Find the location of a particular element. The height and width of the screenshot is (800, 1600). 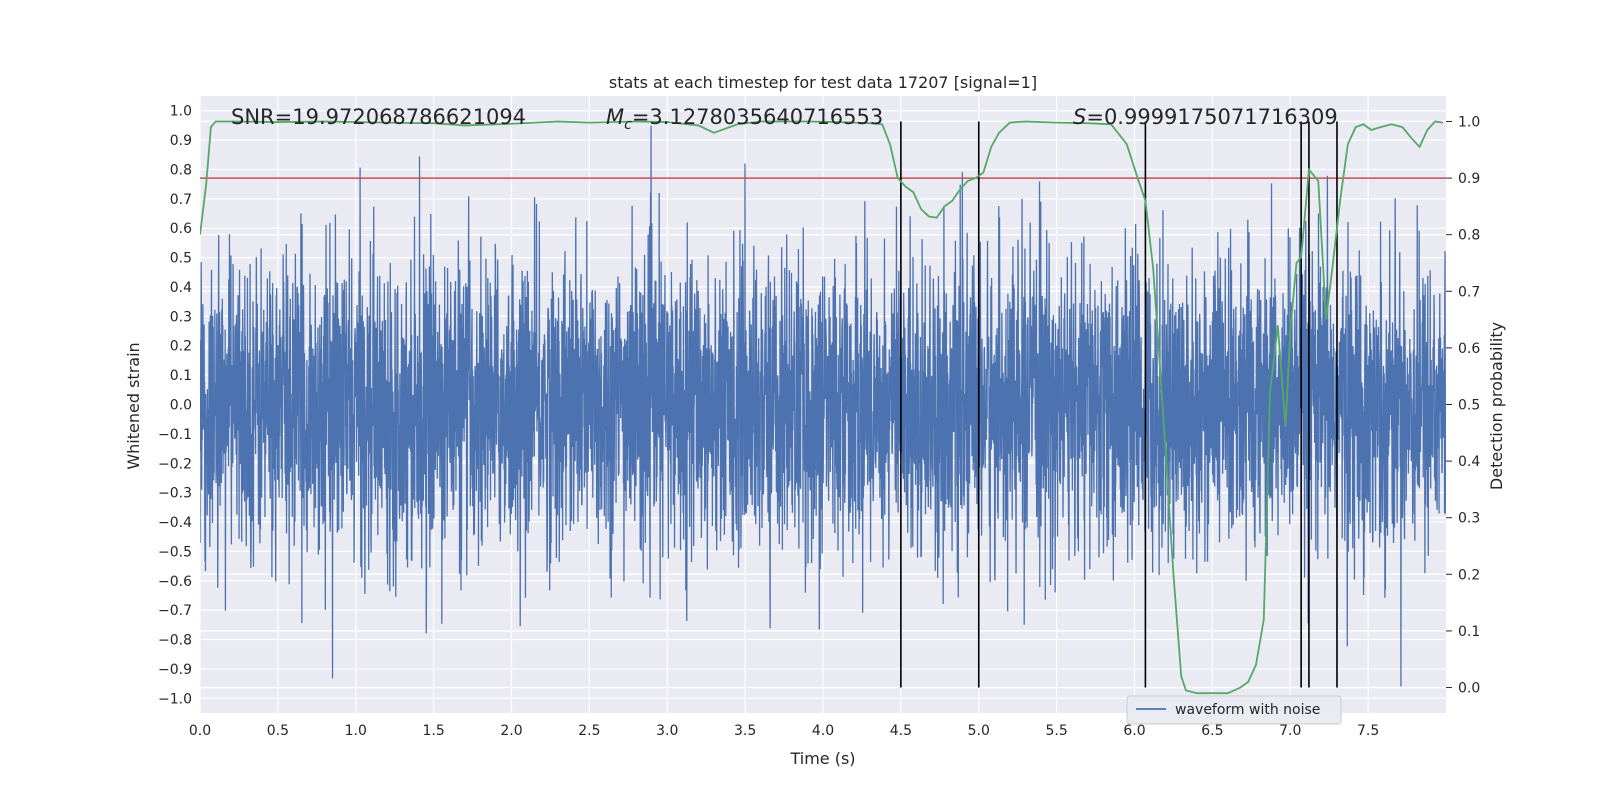

legend-entry-waveform: waveform with noise is located at coordinates (1247, 710).